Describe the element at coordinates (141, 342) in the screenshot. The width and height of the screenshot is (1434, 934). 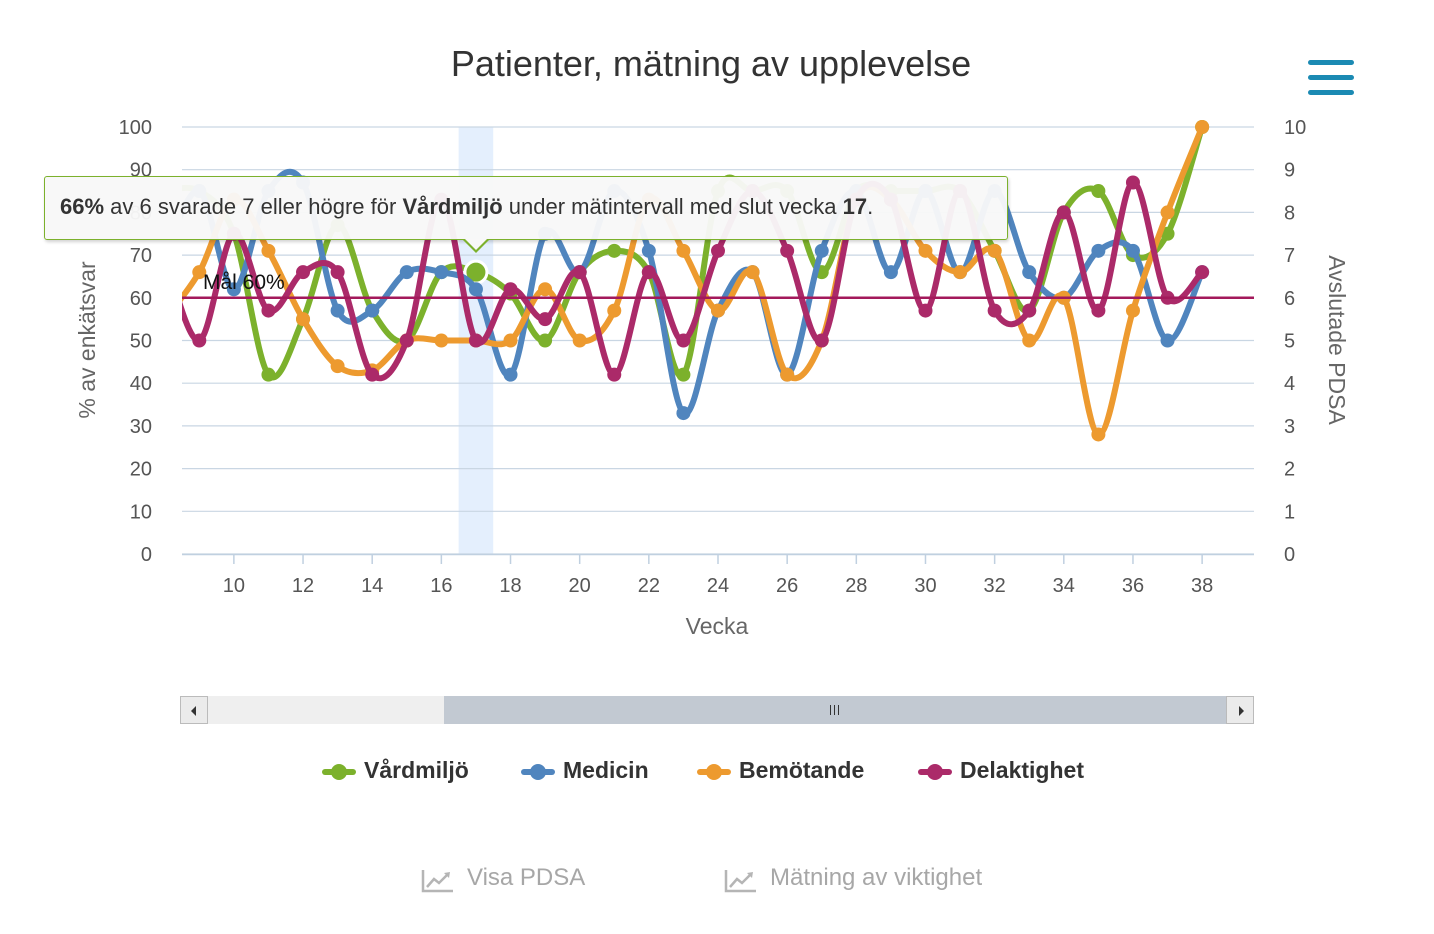
I see `y-tick-label: 50` at that location.